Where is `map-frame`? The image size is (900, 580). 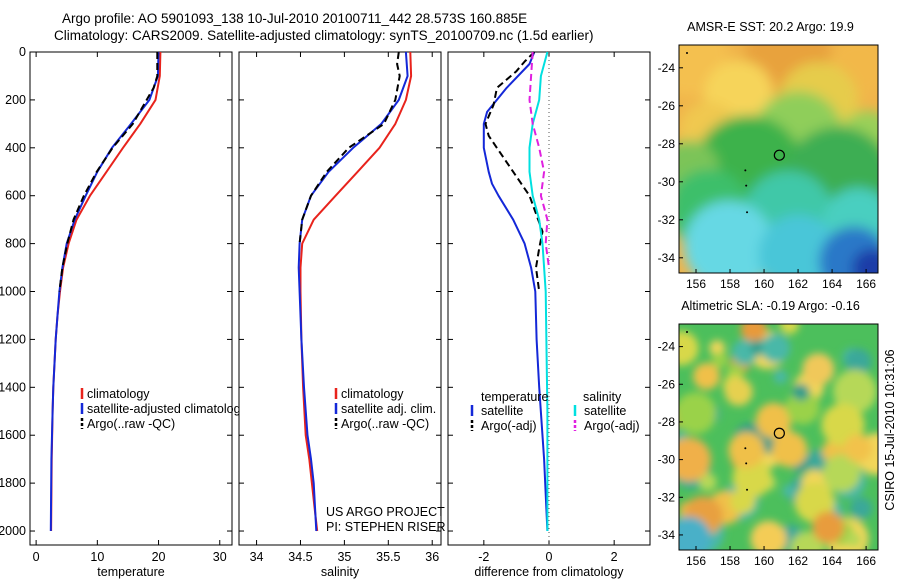
map-frame is located at coordinates (778, 159).